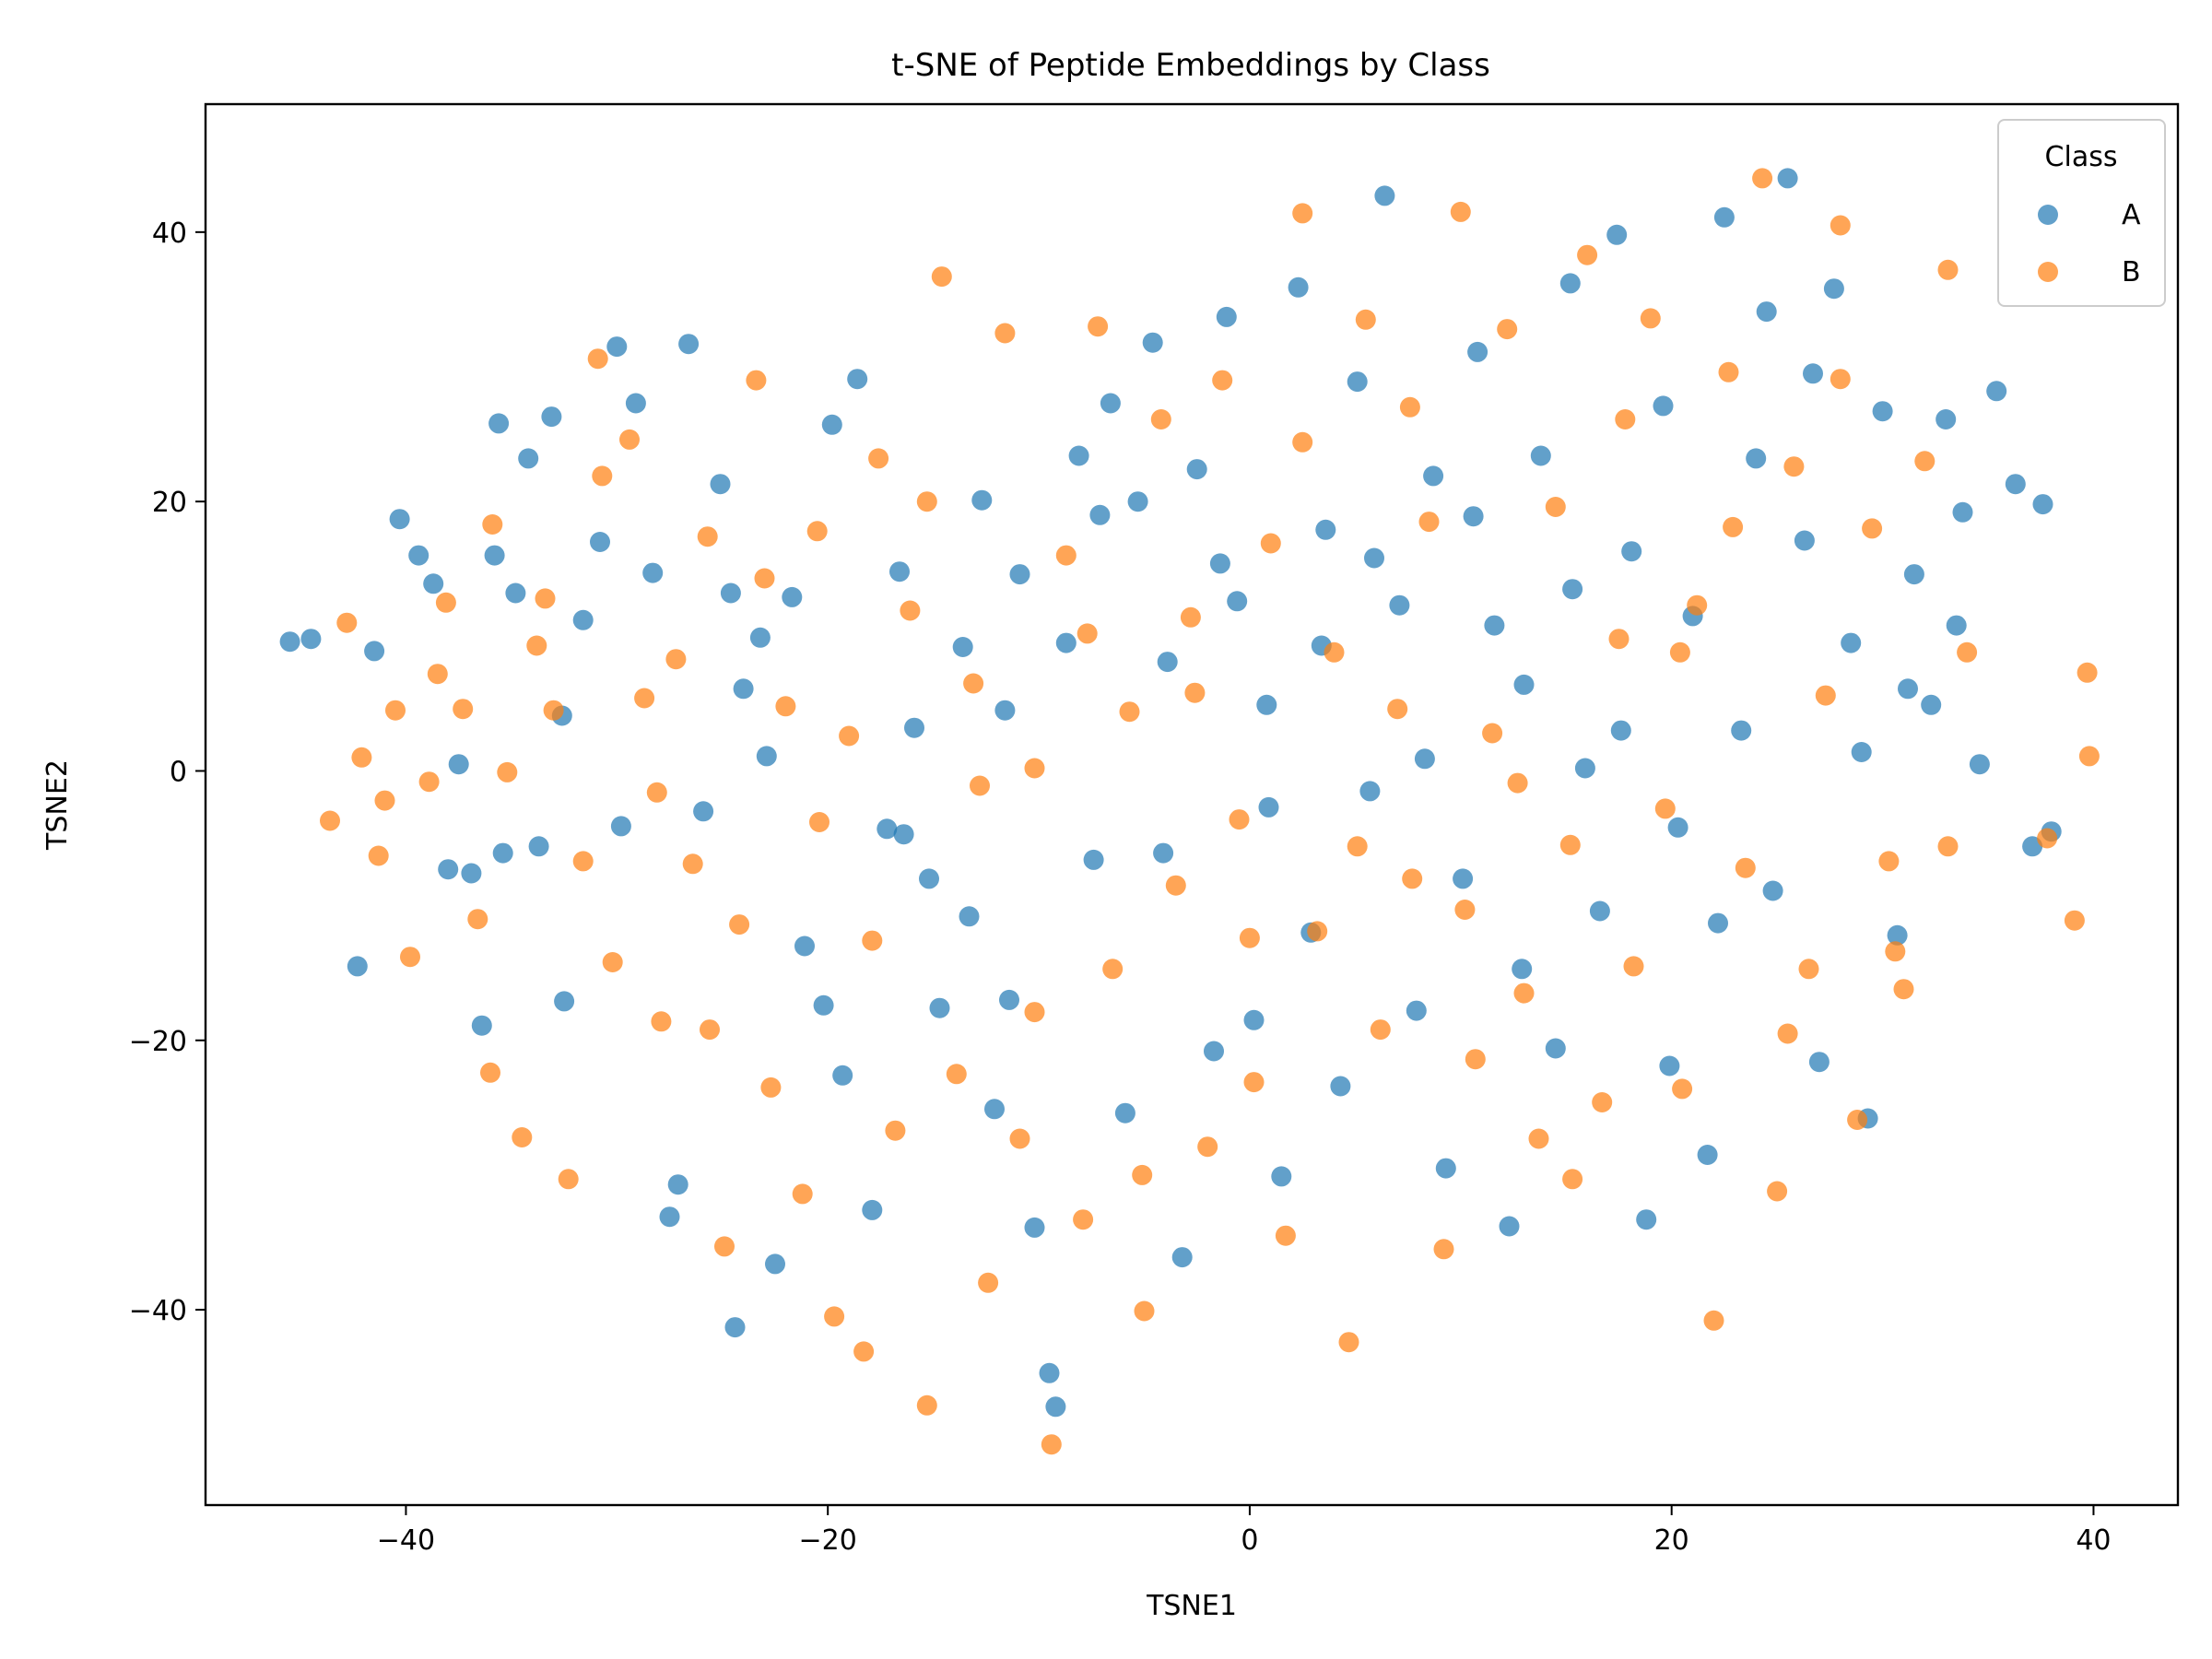 The image size is (2212, 1659). I want to click on legend-title: Class, so click(2081, 157).